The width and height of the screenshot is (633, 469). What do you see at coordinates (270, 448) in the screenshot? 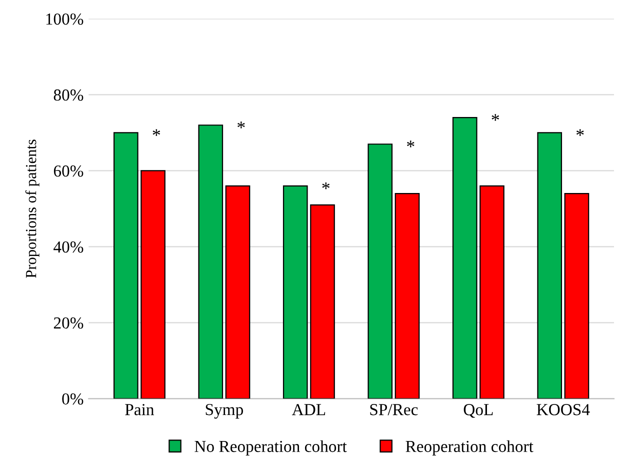
I see `legend-label: No Reoperation cohort` at bounding box center [270, 448].